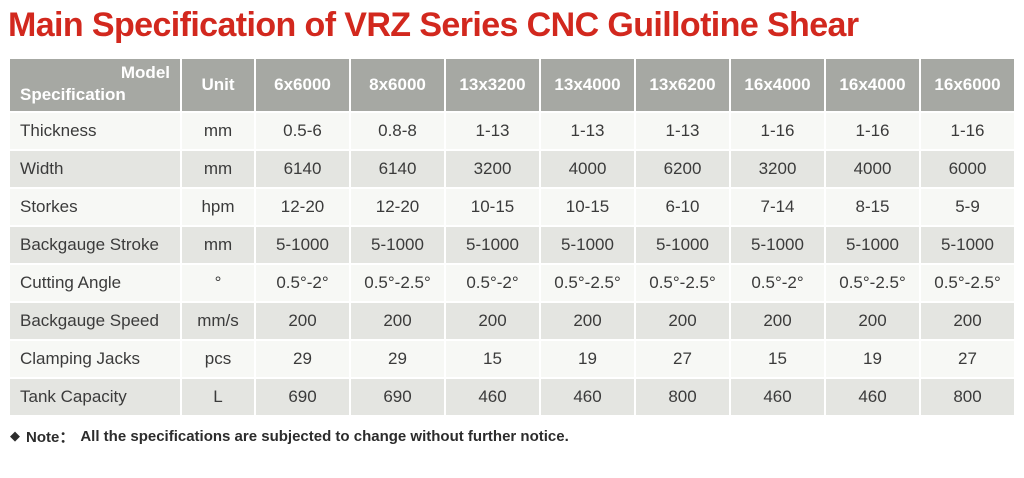 The height and width of the screenshot is (478, 1024). Describe the element at coordinates (95, 130) in the screenshot. I see `spec-name-cell: Thickness` at that location.